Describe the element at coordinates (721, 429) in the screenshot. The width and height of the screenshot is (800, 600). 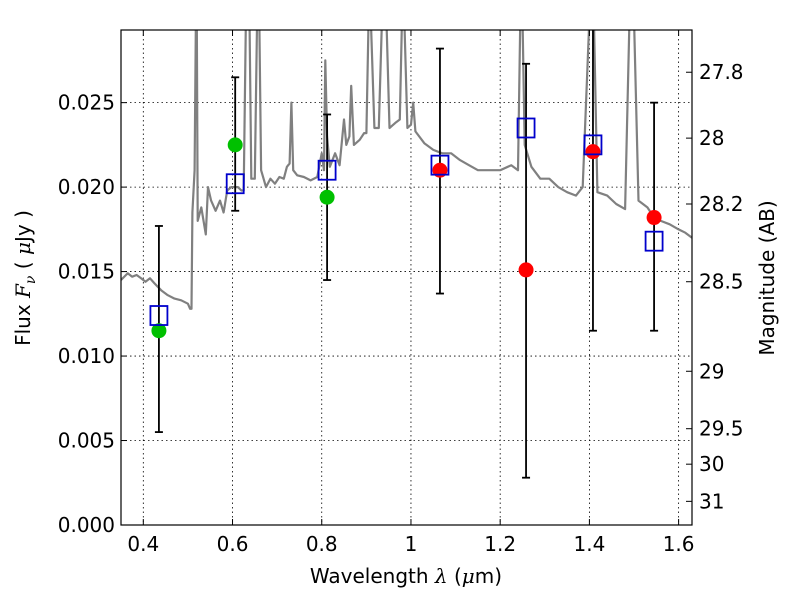
I see `right-tick-label: 29.5` at that location.